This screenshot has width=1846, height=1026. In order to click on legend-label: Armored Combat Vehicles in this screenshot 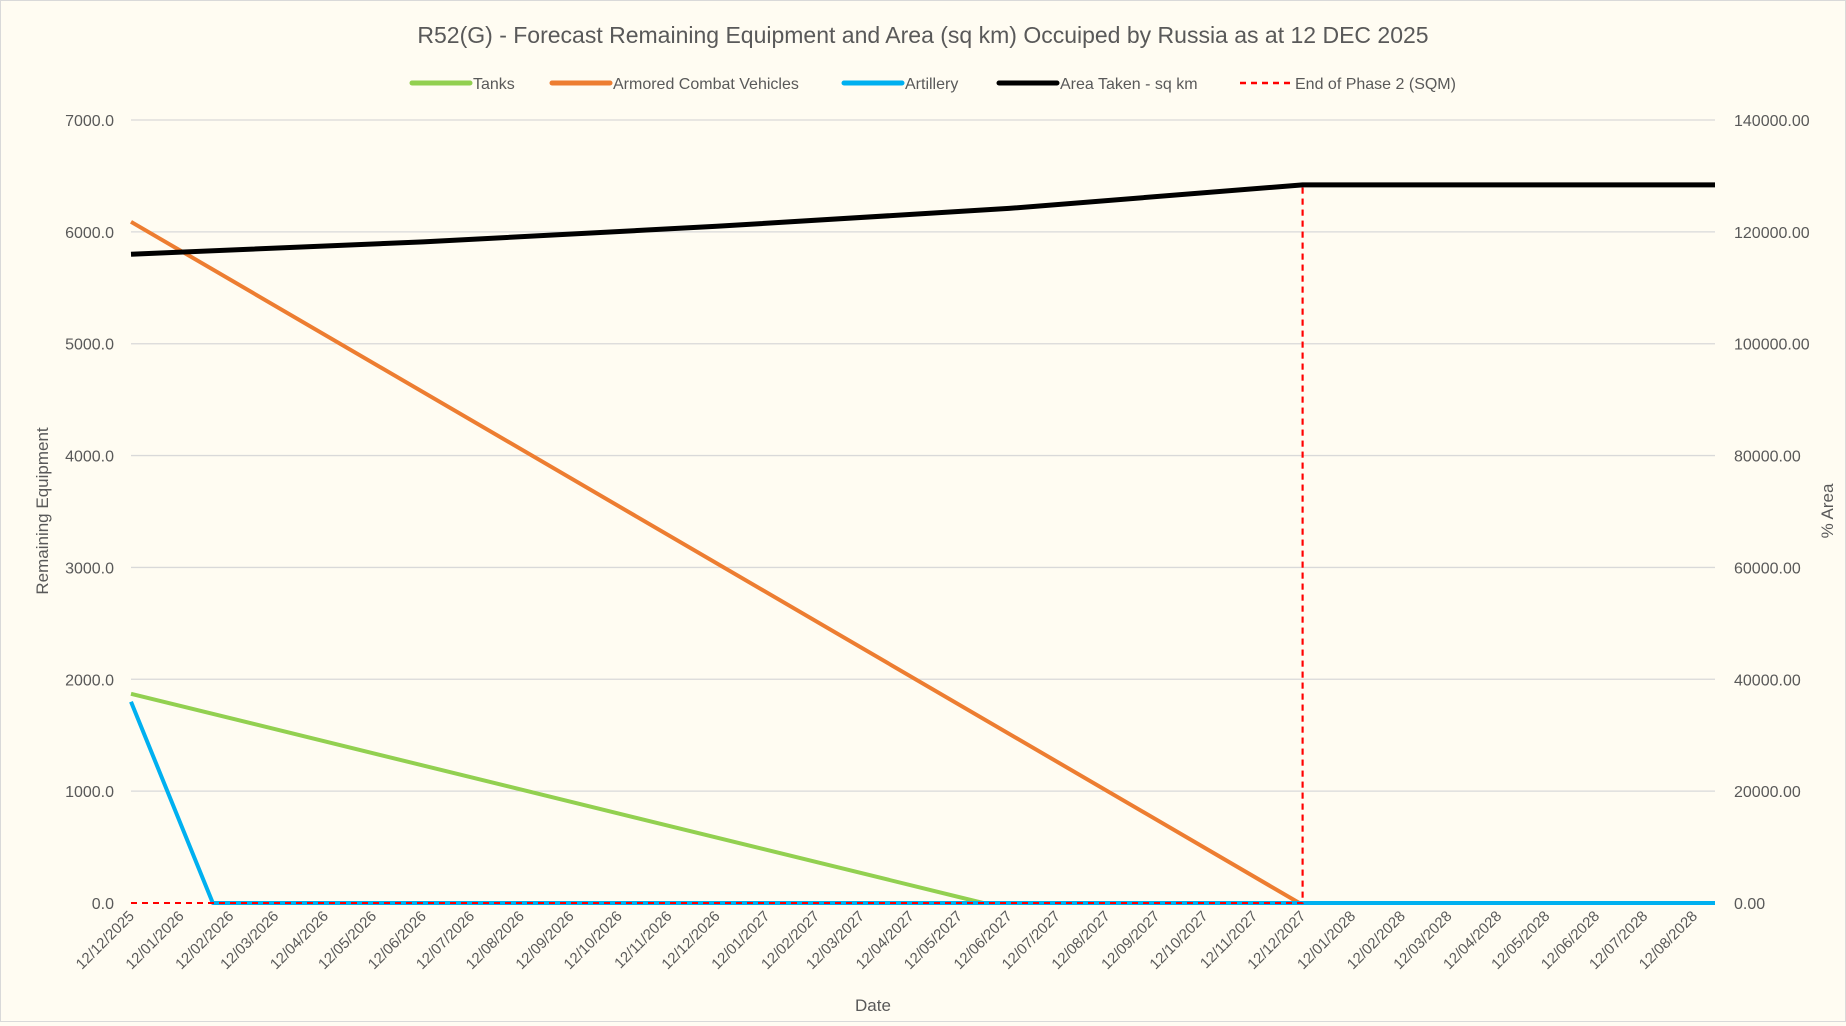, I will do `click(706, 84)`.